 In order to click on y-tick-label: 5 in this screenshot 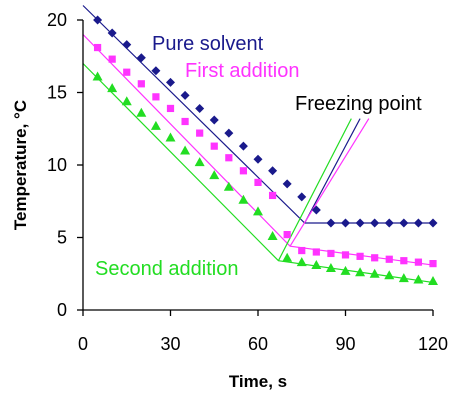, I will do `click(62, 238)`.